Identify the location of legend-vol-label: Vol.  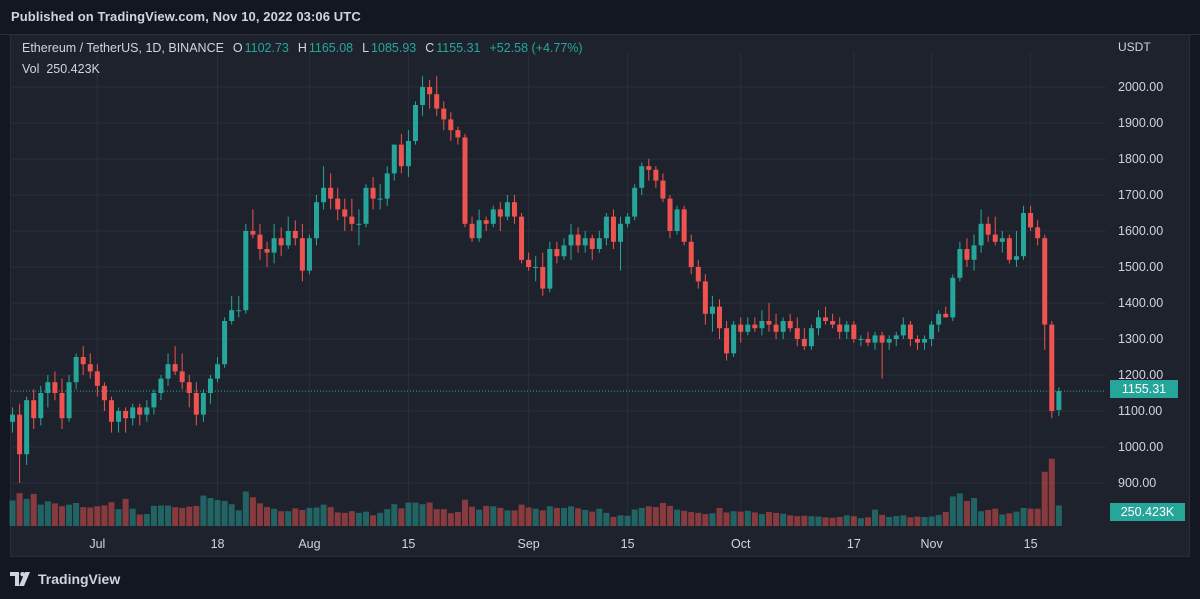
(31, 69).